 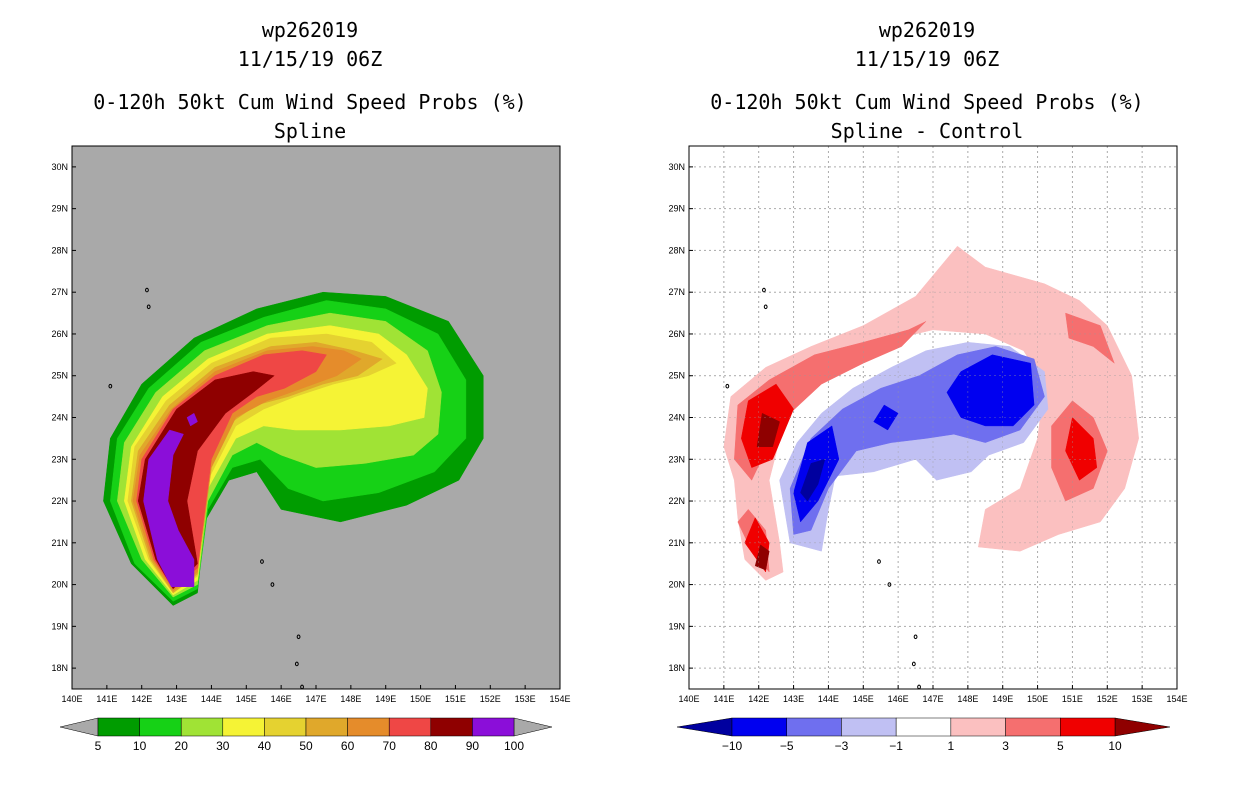 What do you see at coordinates (306, 746) in the screenshot?
I see `colorbar-label: 50` at bounding box center [306, 746].